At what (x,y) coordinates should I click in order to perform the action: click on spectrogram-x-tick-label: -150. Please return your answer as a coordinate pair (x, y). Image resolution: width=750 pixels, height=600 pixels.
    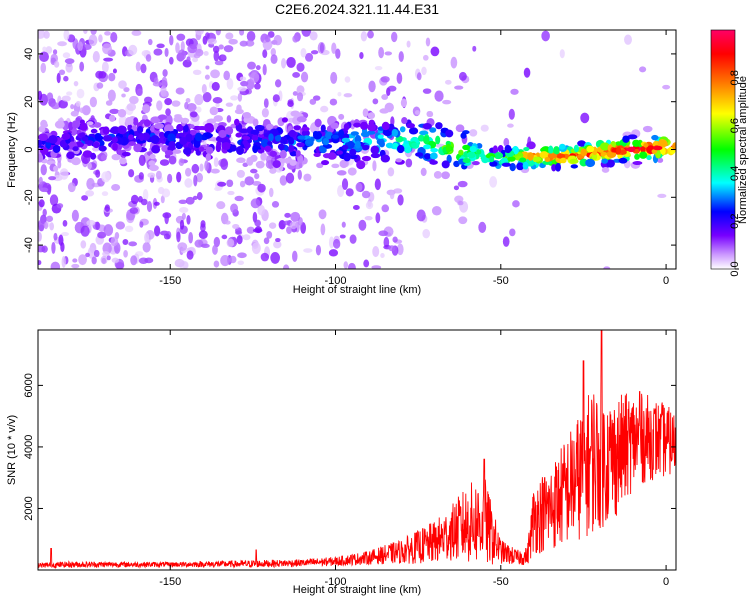
    Looking at the image, I should click on (170, 281).